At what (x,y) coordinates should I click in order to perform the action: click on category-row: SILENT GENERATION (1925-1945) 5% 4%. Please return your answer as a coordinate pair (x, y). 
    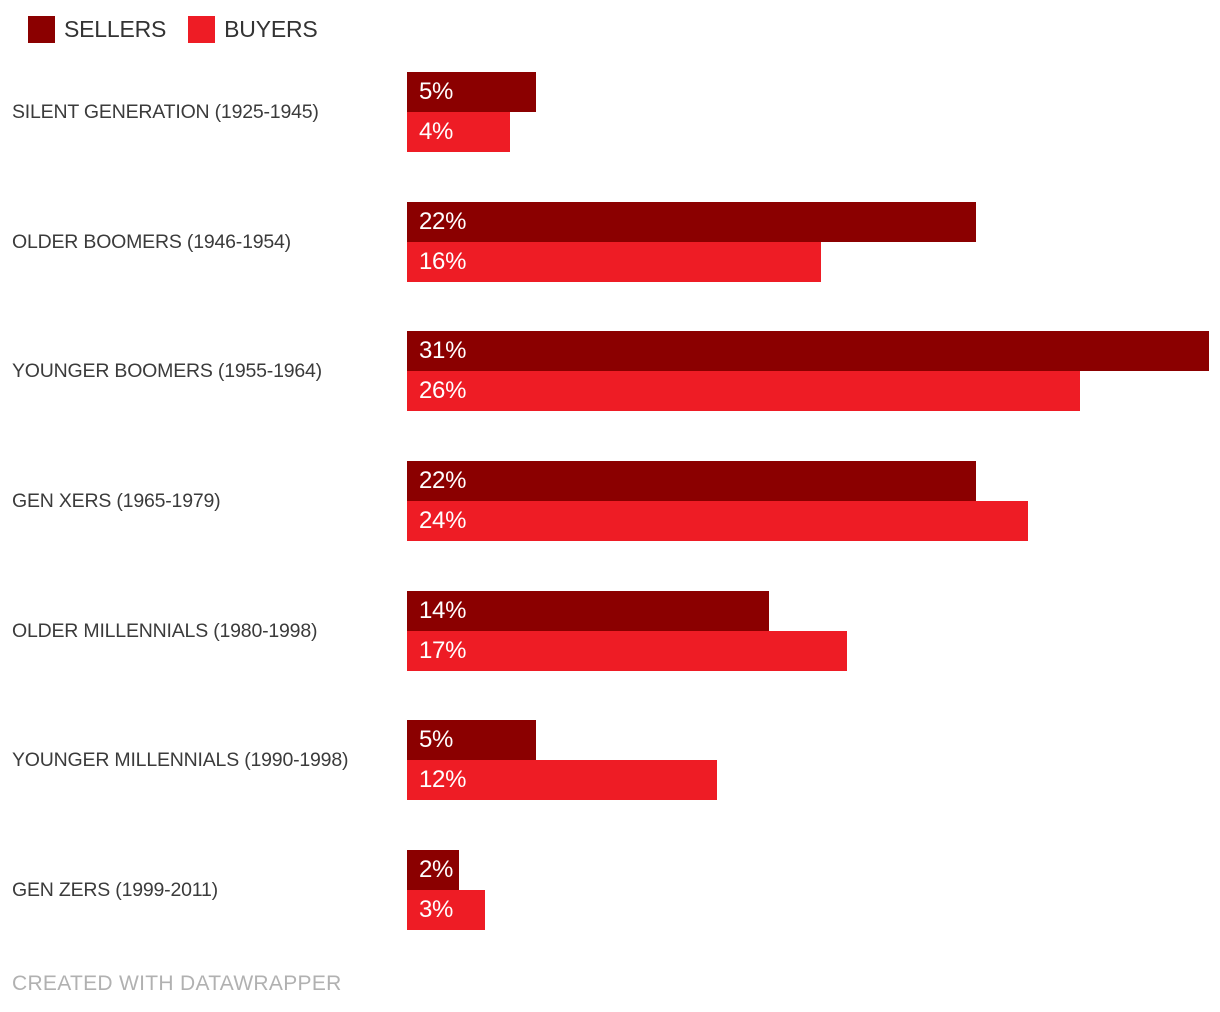
    Looking at the image, I should click on (610, 112).